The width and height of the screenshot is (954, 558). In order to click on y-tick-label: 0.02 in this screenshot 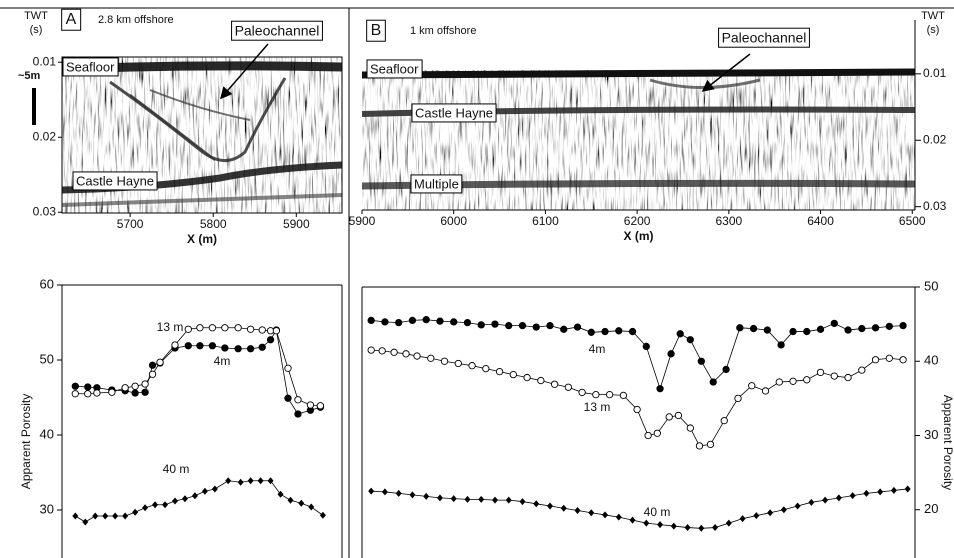, I will do `click(935, 139)`.